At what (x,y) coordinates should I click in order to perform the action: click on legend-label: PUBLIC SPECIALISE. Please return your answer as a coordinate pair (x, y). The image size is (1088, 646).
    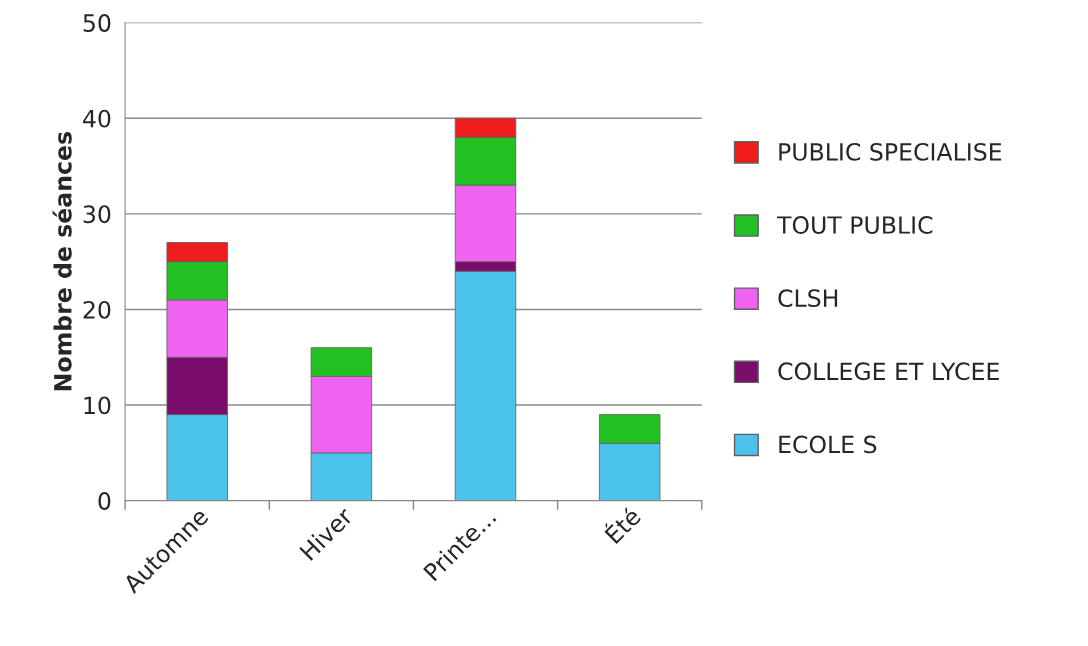
    Looking at the image, I should click on (890, 151).